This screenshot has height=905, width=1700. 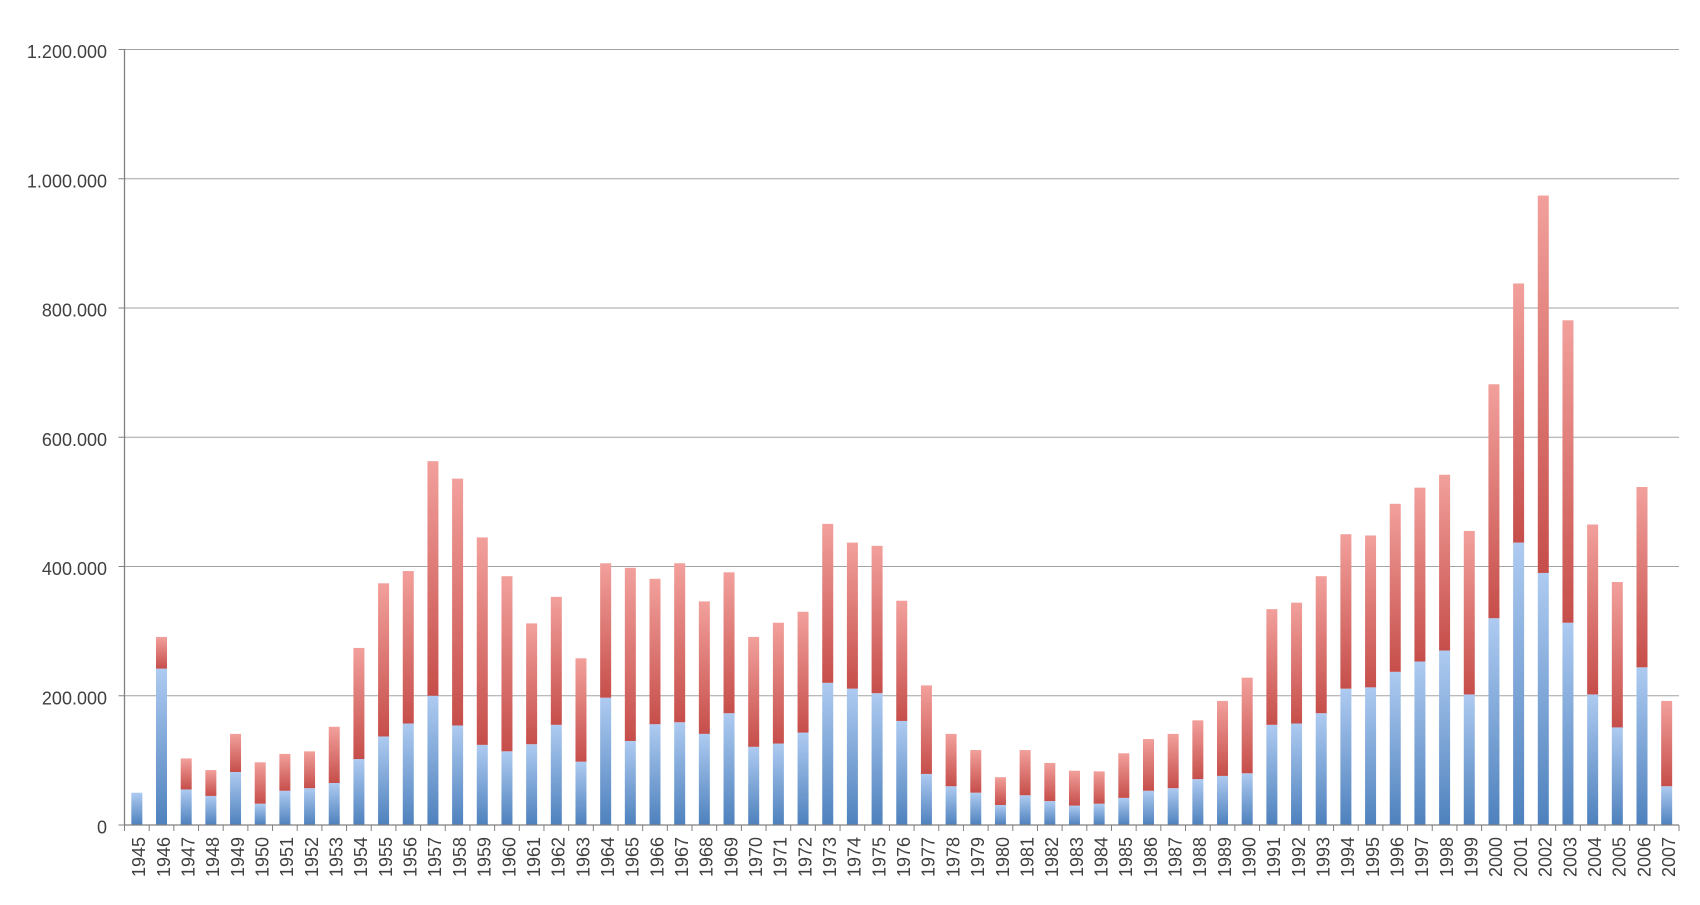 I want to click on svg-text: 1990, so click(x=1249, y=857).